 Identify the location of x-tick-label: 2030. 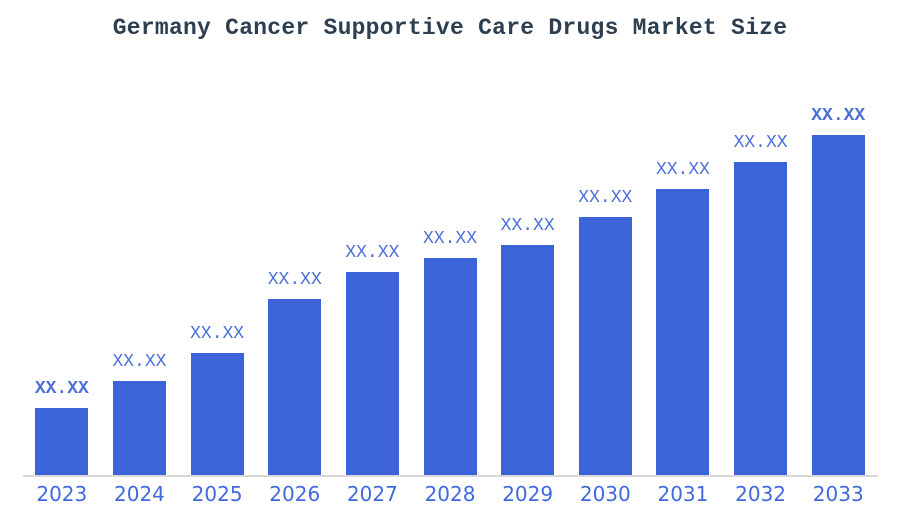
(605, 494).